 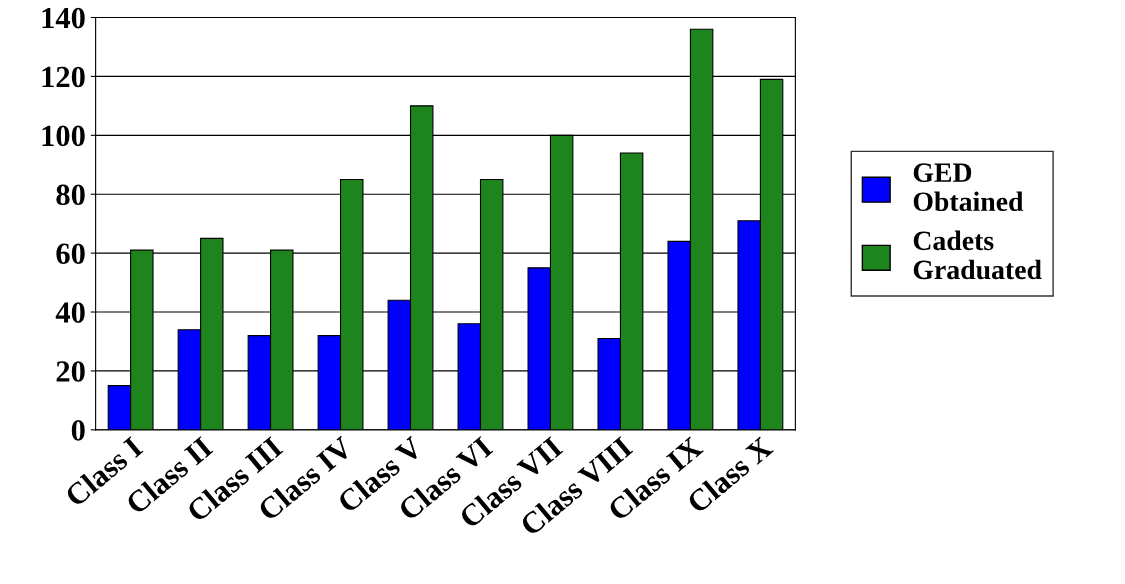 I want to click on y-tick-label: 80, so click(x=70, y=195).